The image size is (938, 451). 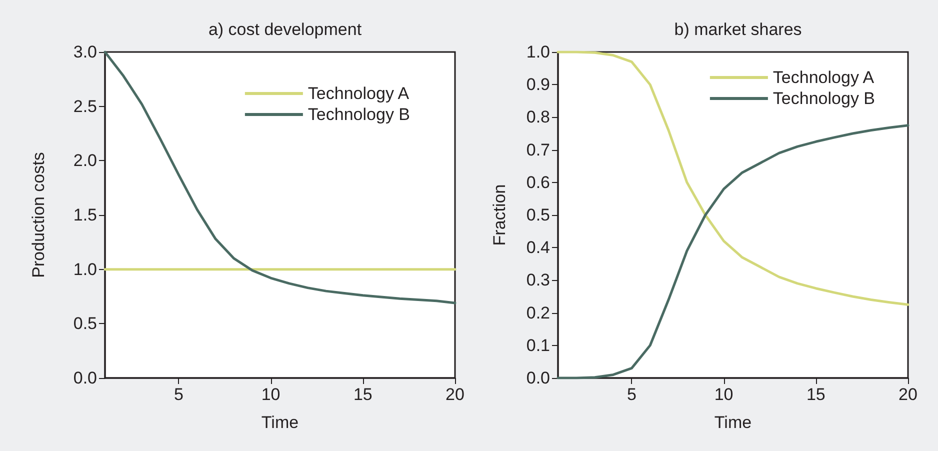 What do you see at coordinates (85, 215) in the screenshot?
I see `y-tick-label: 1.5` at bounding box center [85, 215].